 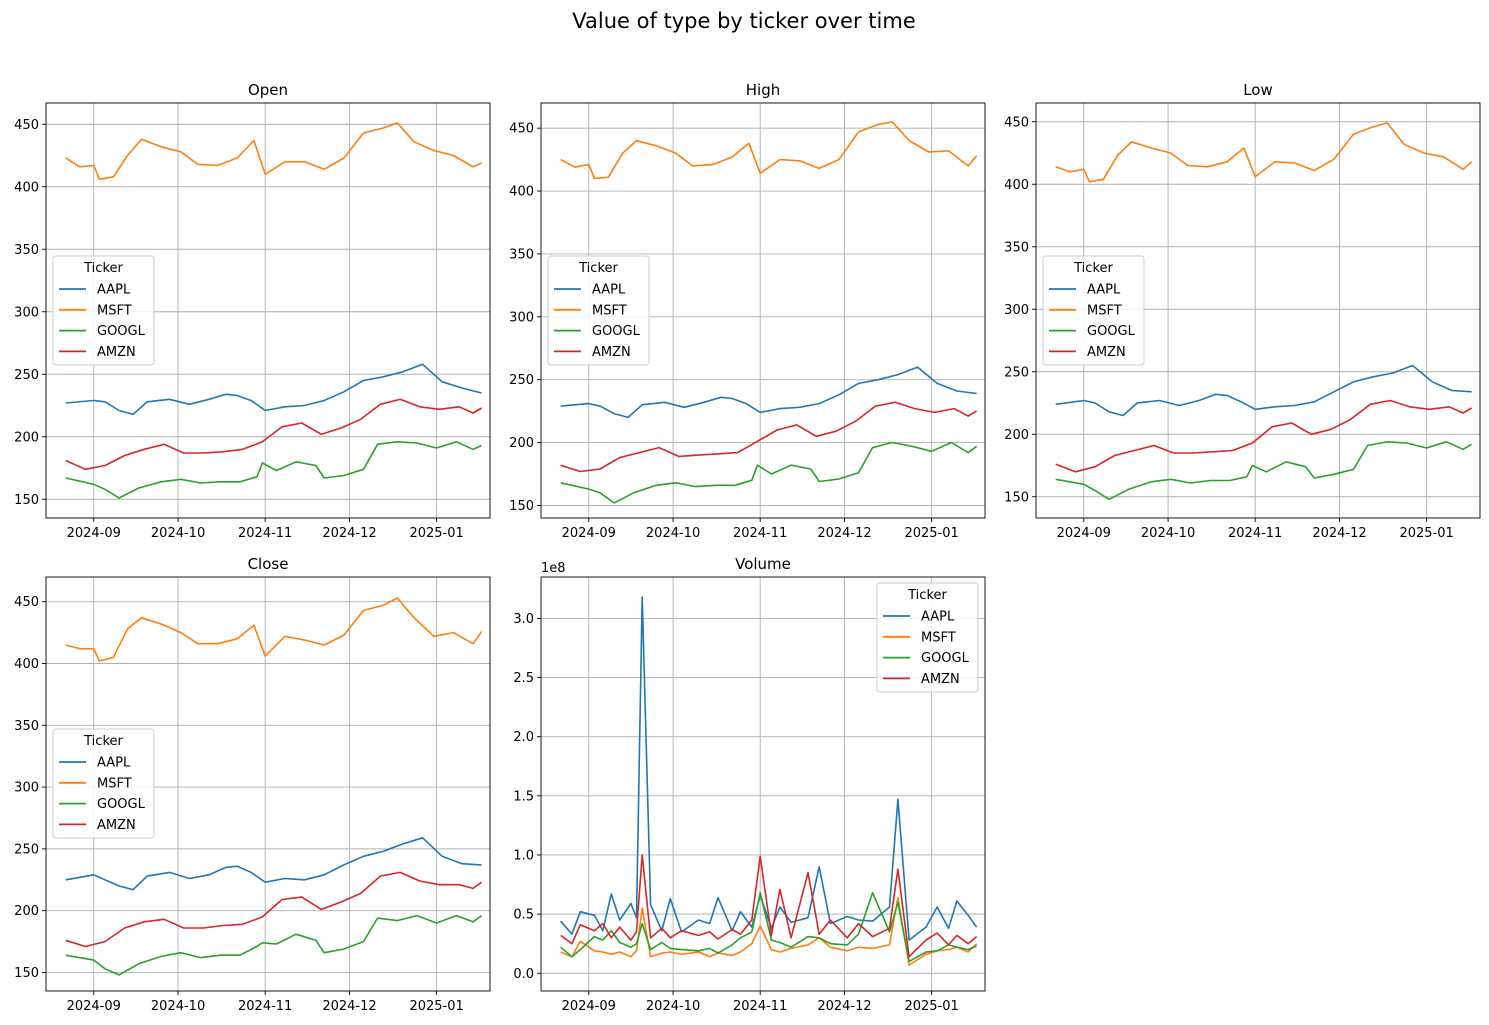 I want to click on y-tick-label: 2.5, so click(x=523, y=678).